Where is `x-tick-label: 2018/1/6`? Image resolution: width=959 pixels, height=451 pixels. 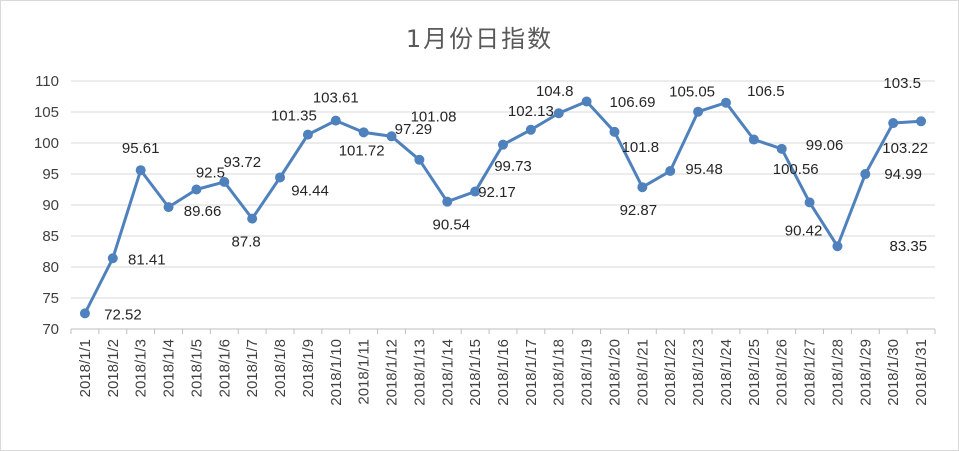
x-tick-label: 2018/1/6 is located at coordinates (224, 368).